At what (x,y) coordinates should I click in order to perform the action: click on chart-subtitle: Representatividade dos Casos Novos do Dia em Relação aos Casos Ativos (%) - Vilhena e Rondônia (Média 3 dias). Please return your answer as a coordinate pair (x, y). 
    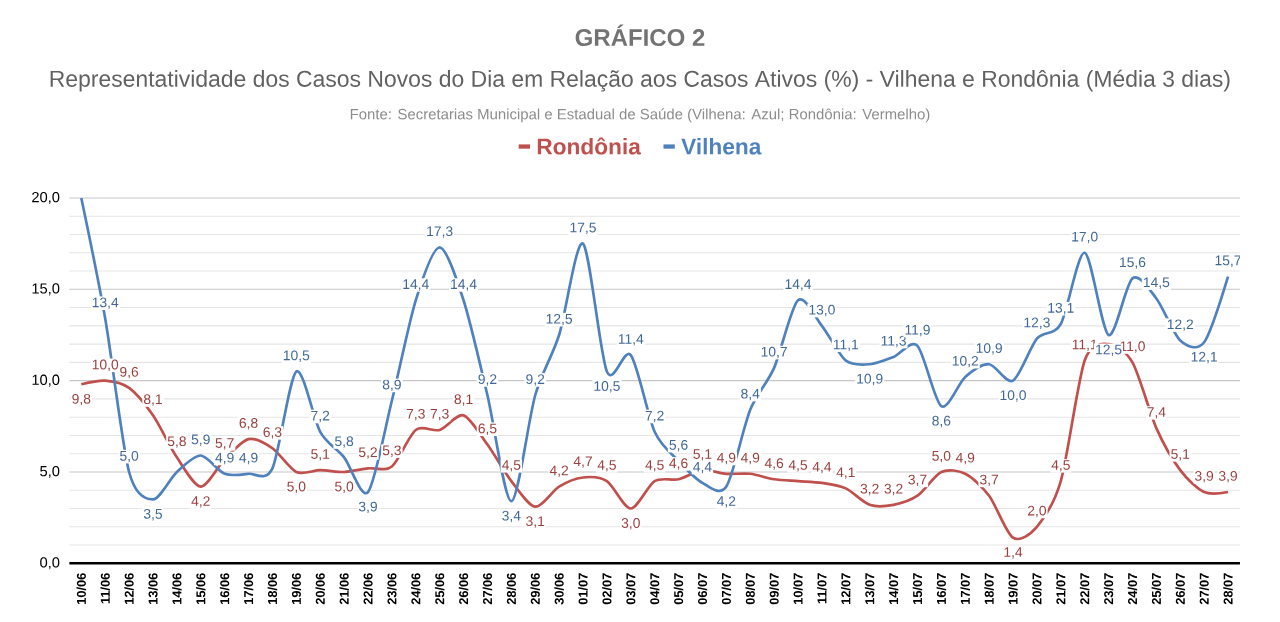
    Looking at the image, I should click on (640, 80).